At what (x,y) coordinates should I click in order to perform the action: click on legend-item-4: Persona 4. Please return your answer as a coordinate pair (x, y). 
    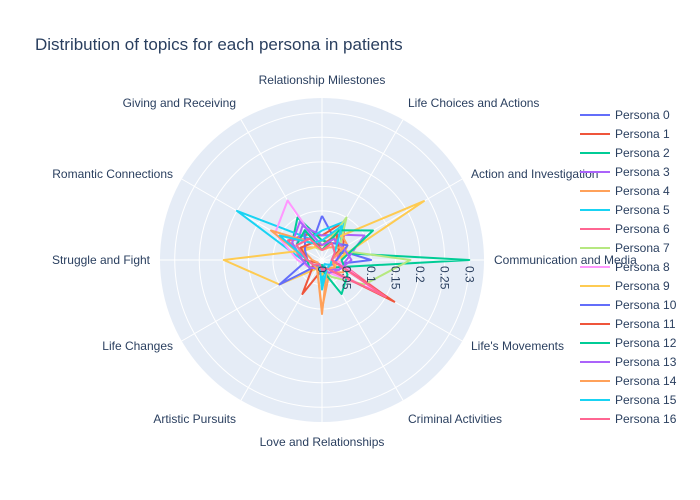
    Looking at the image, I should click on (625, 191).